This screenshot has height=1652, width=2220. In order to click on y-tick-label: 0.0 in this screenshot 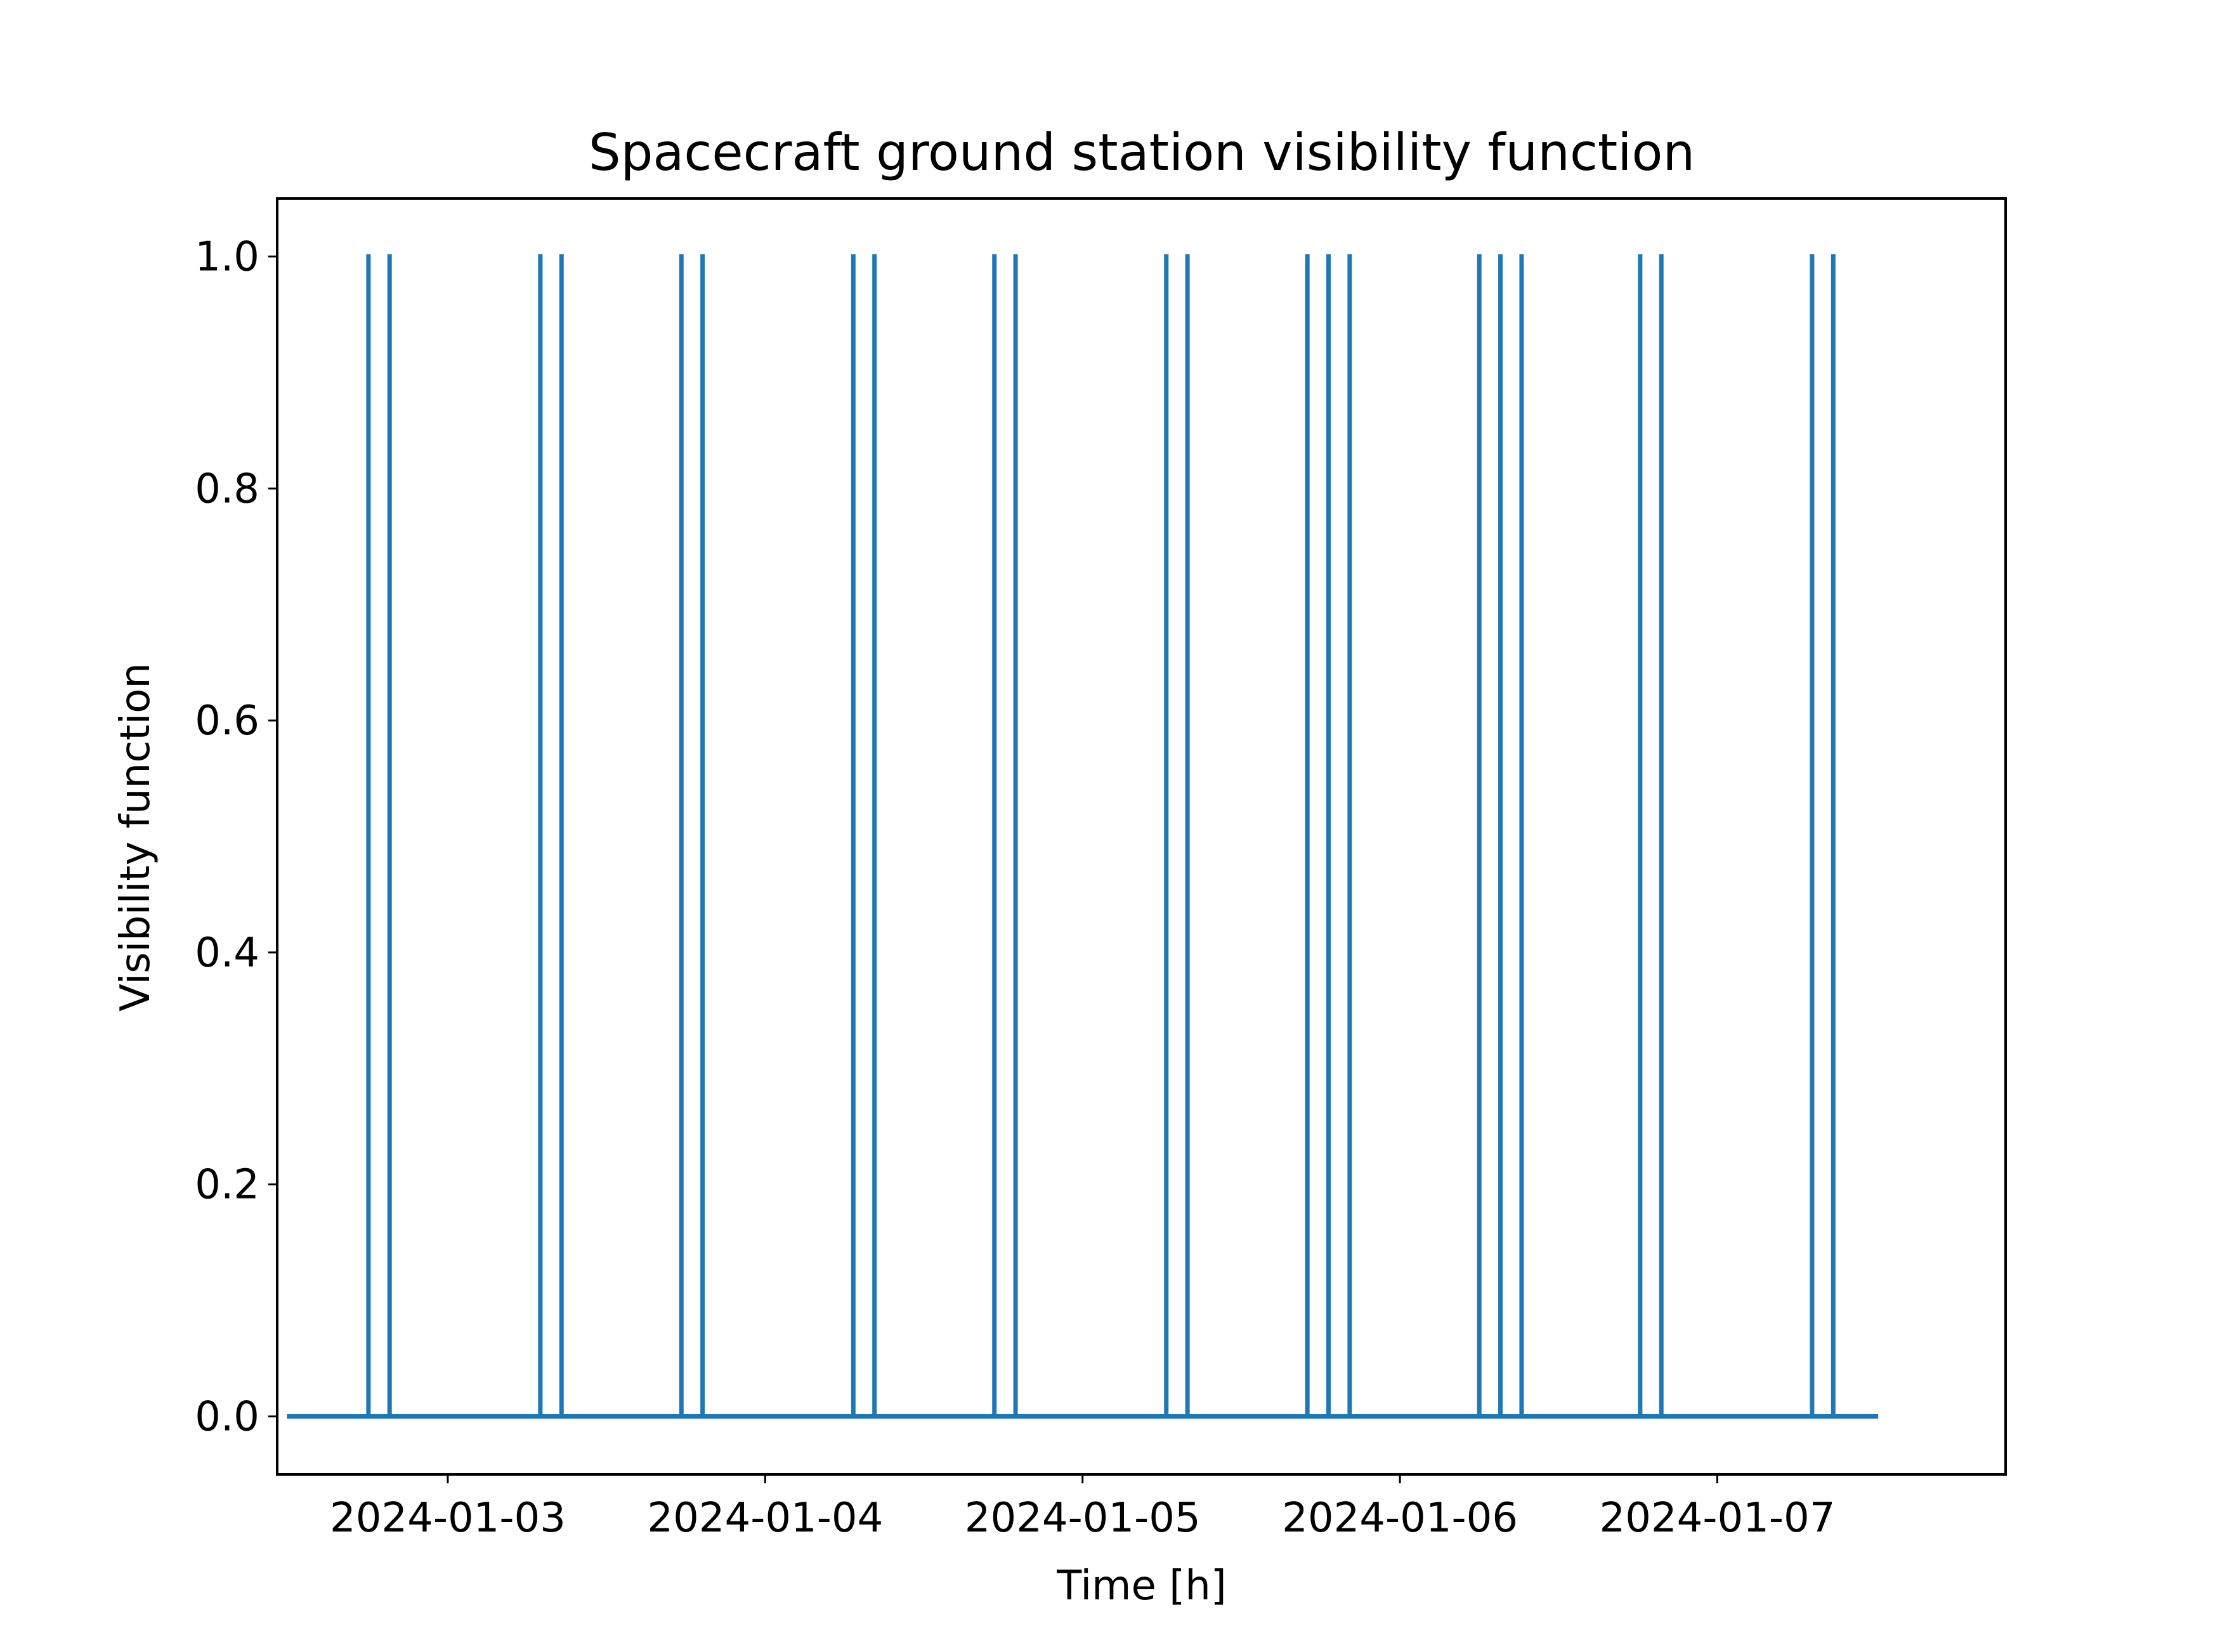, I will do `click(227, 1417)`.